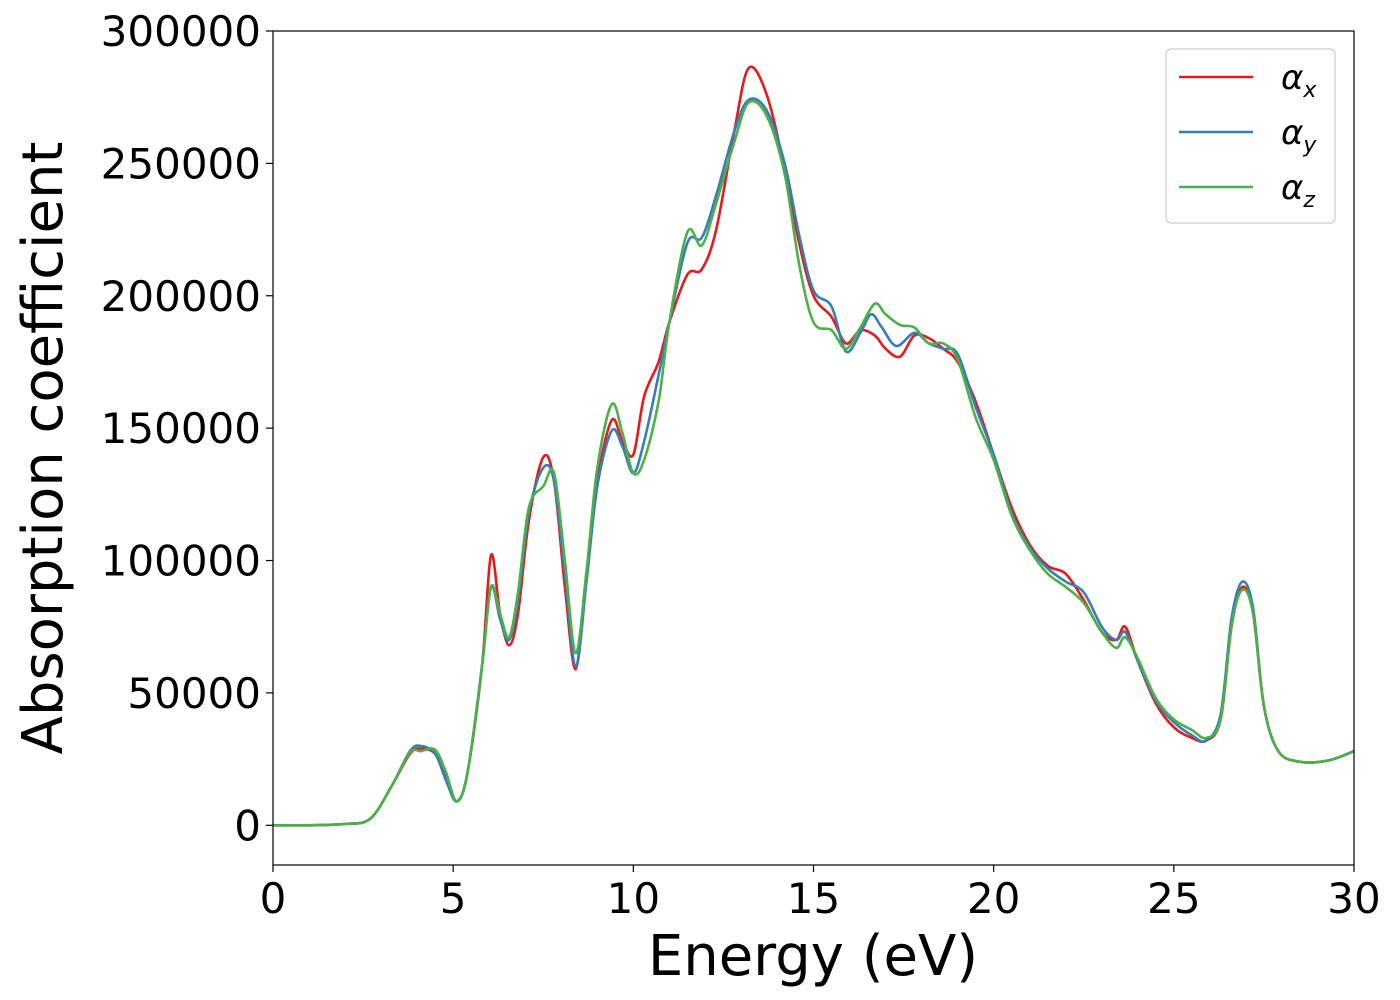 The height and width of the screenshot is (1000, 1400). What do you see at coordinates (181, 561) in the screenshot?
I see `y-tick-label: 100000` at bounding box center [181, 561].